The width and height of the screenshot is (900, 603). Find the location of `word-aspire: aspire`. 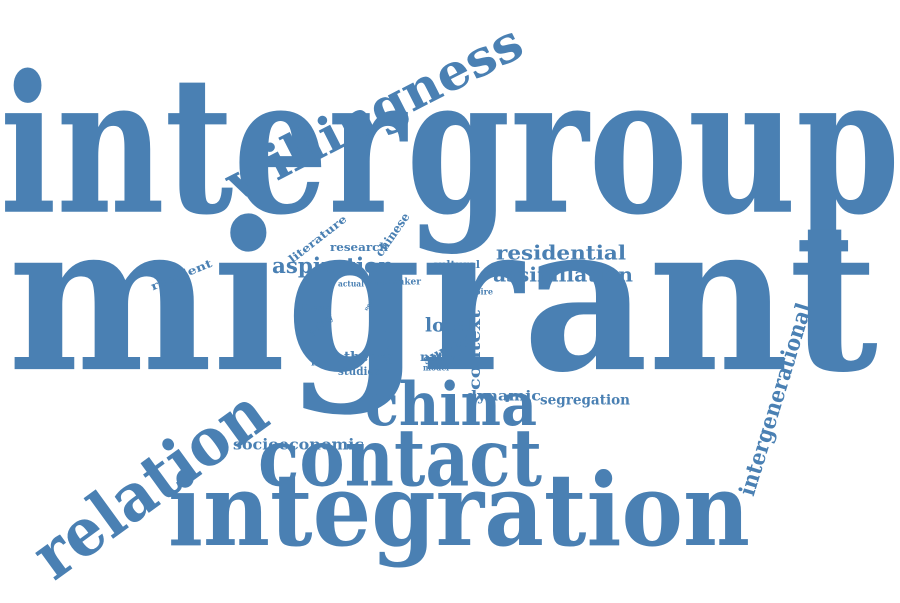

word-aspire: aspire is located at coordinates (479, 291).